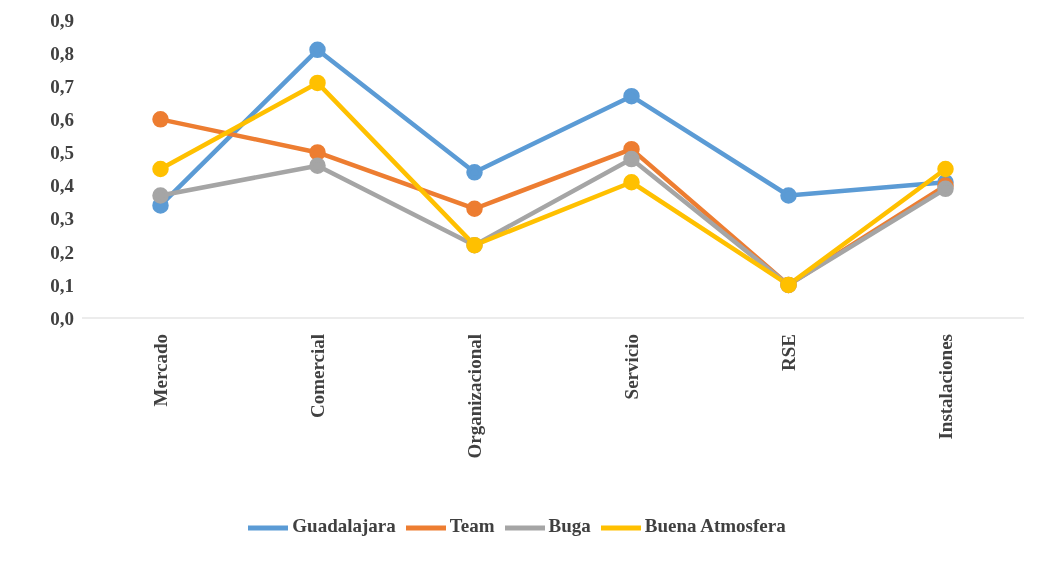  What do you see at coordinates (62, 120) in the screenshot?
I see `y-tick-label: 0,6` at bounding box center [62, 120].